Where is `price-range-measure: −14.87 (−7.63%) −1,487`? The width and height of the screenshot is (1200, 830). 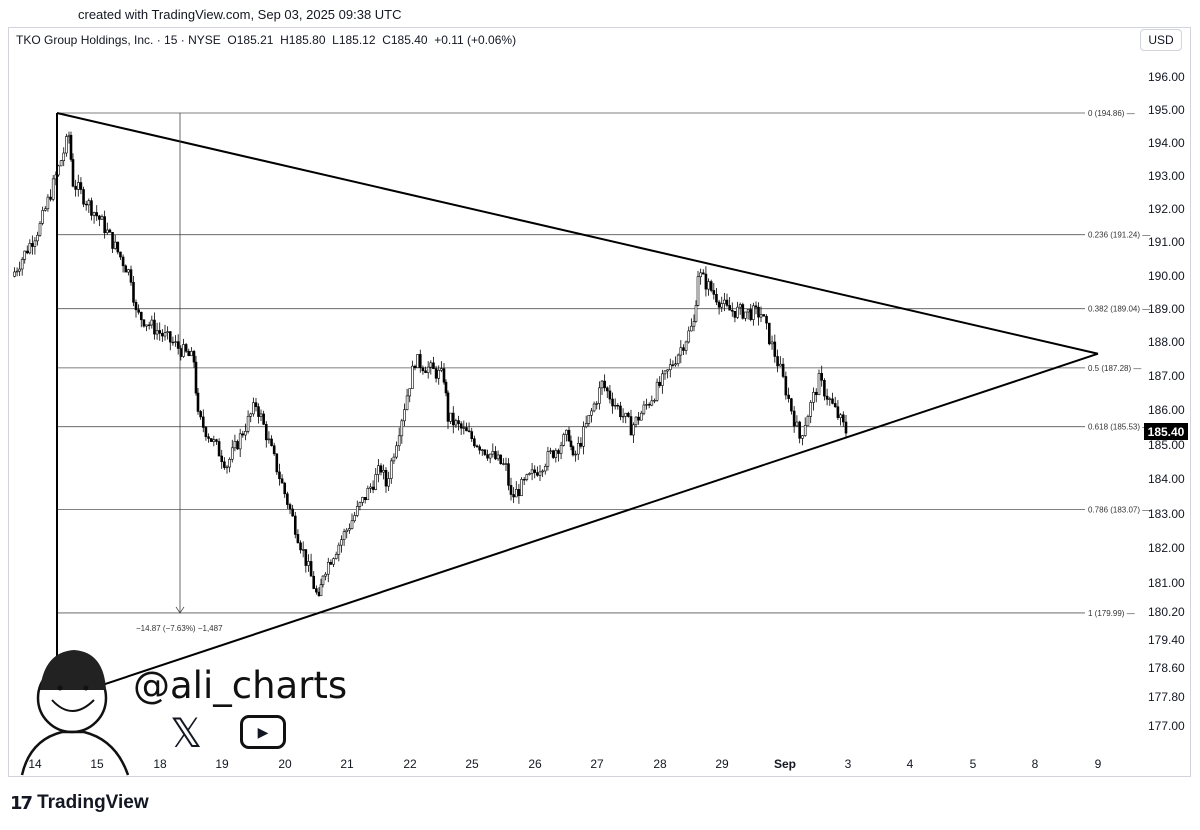 price-range-measure: −14.87 (−7.63%) −1,487 is located at coordinates (179, 373).